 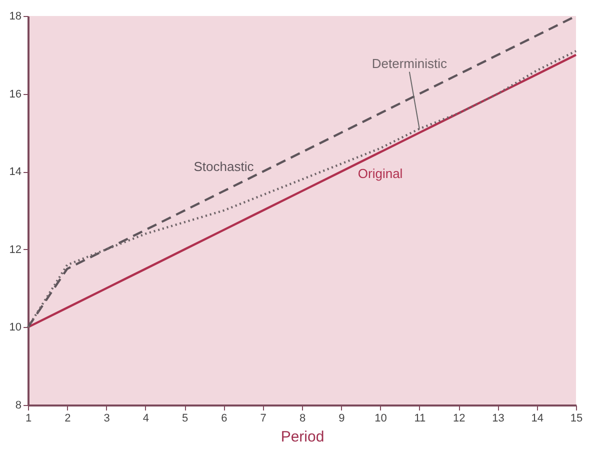 What do you see at coordinates (341, 418) in the screenshot?
I see `x-tick-label: 9` at bounding box center [341, 418].